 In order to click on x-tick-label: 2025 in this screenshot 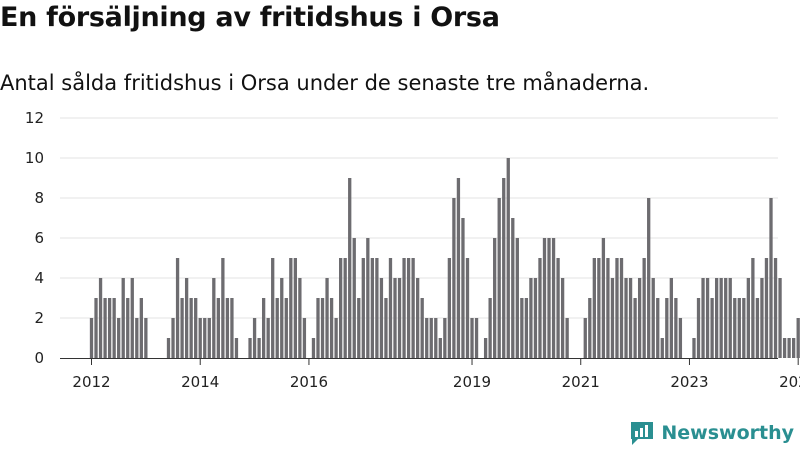, I will do `click(789, 382)`.